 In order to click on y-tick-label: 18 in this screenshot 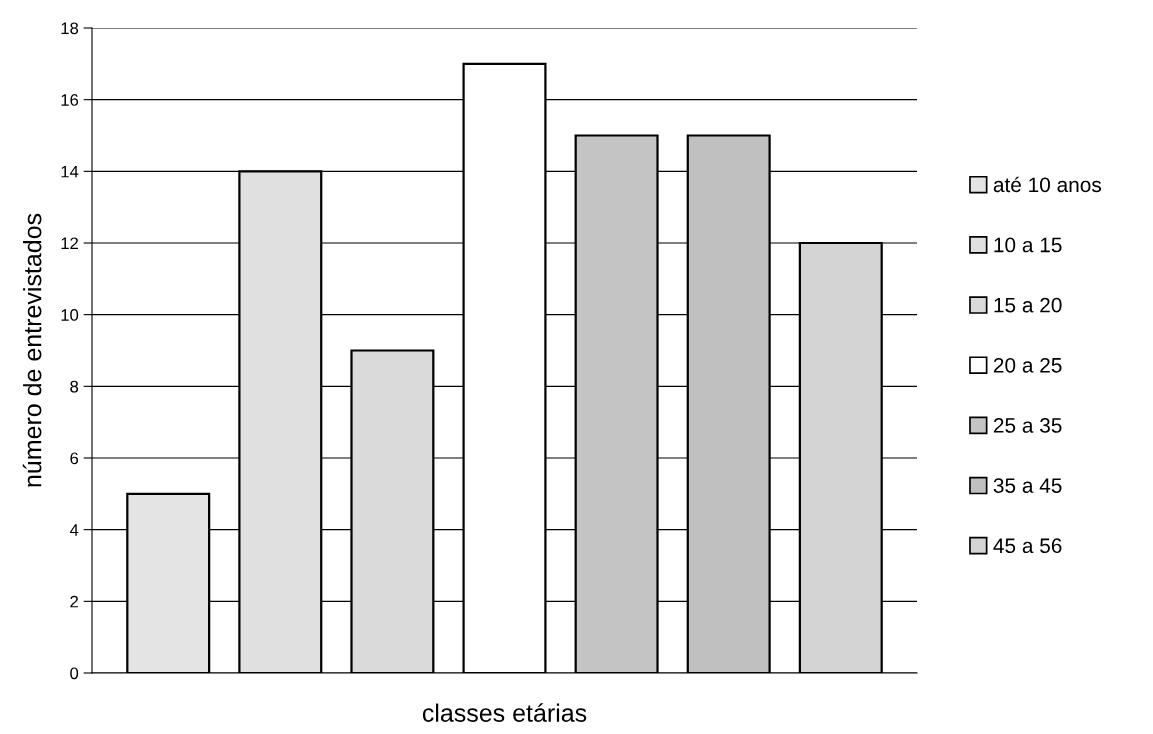, I will do `click(70, 28)`.